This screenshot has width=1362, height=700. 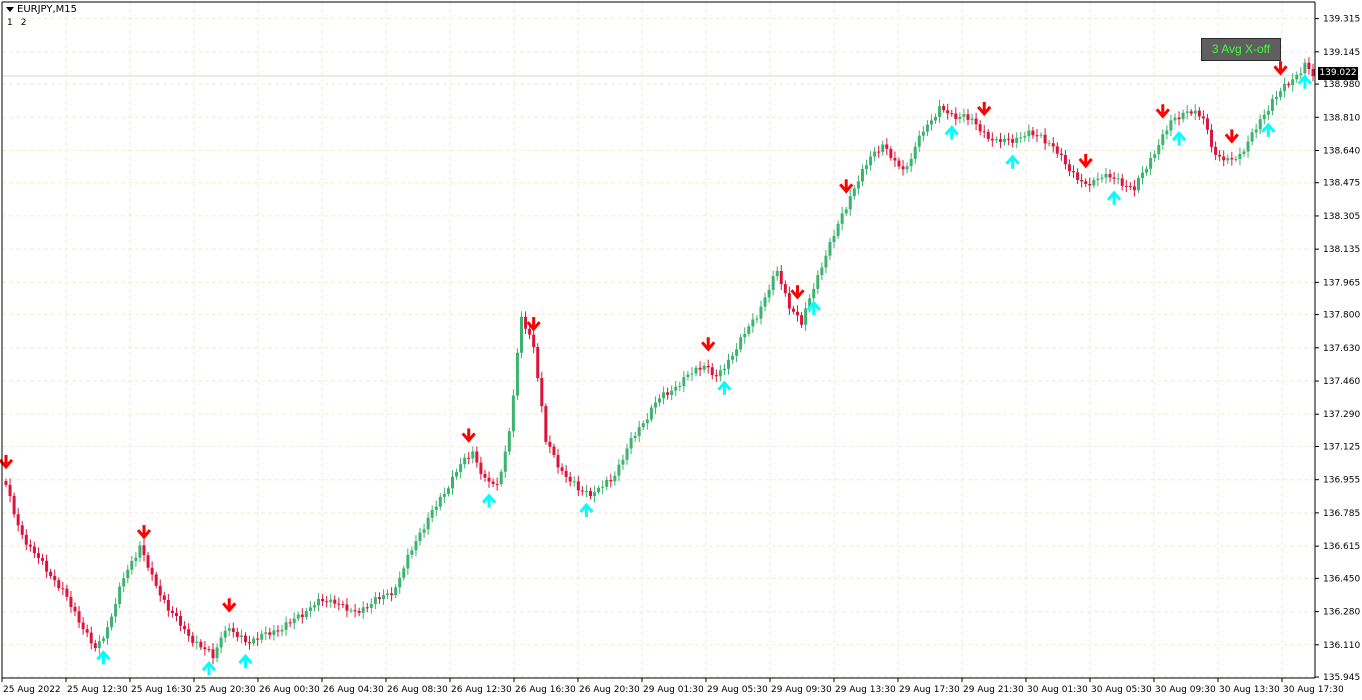 I want to click on indicator-toggle-button: 3 Avg X-off, so click(x=1241, y=49).